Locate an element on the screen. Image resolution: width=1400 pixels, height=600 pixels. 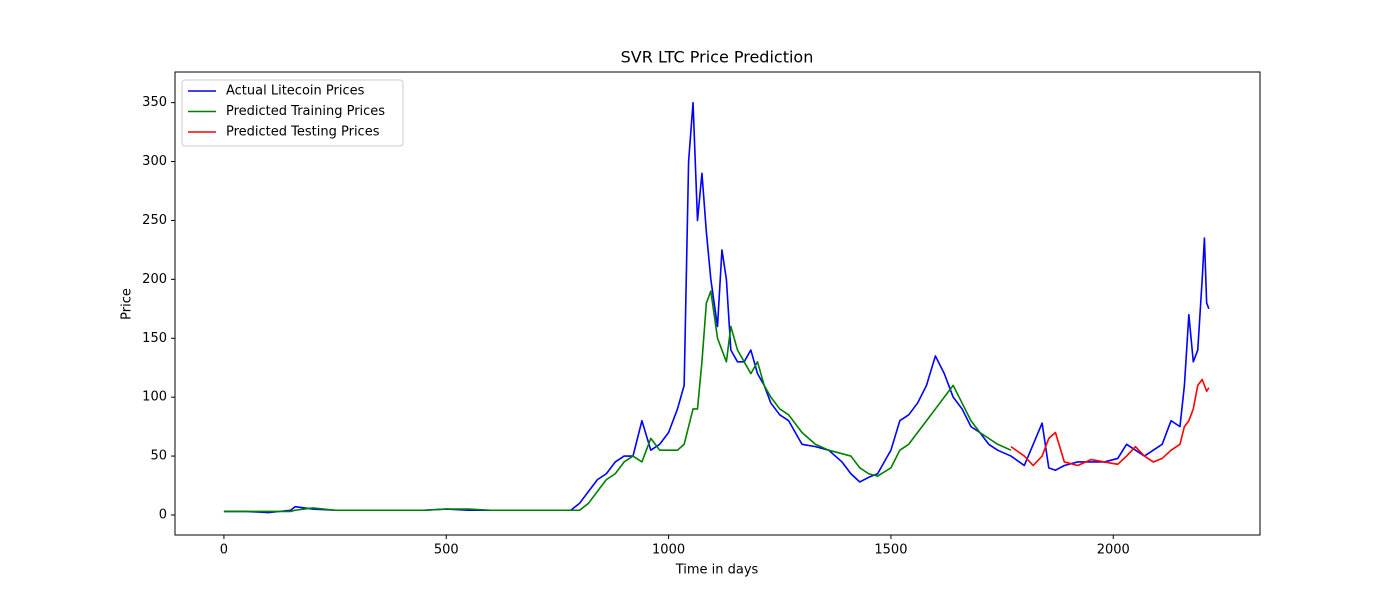
y-tick-label: 50 is located at coordinates (158, 456).